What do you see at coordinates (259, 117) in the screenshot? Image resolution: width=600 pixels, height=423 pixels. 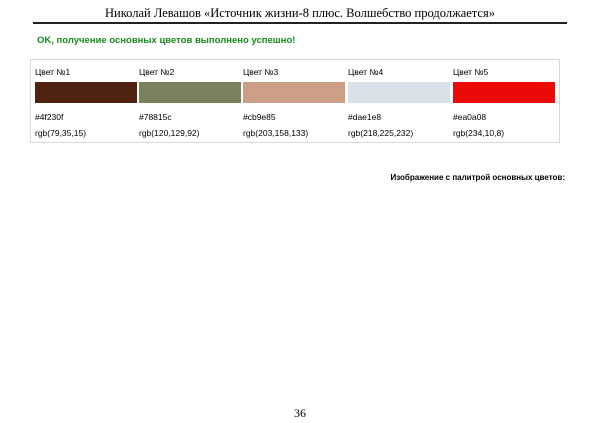 I see `color-hex: #cb9e85` at bounding box center [259, 117].